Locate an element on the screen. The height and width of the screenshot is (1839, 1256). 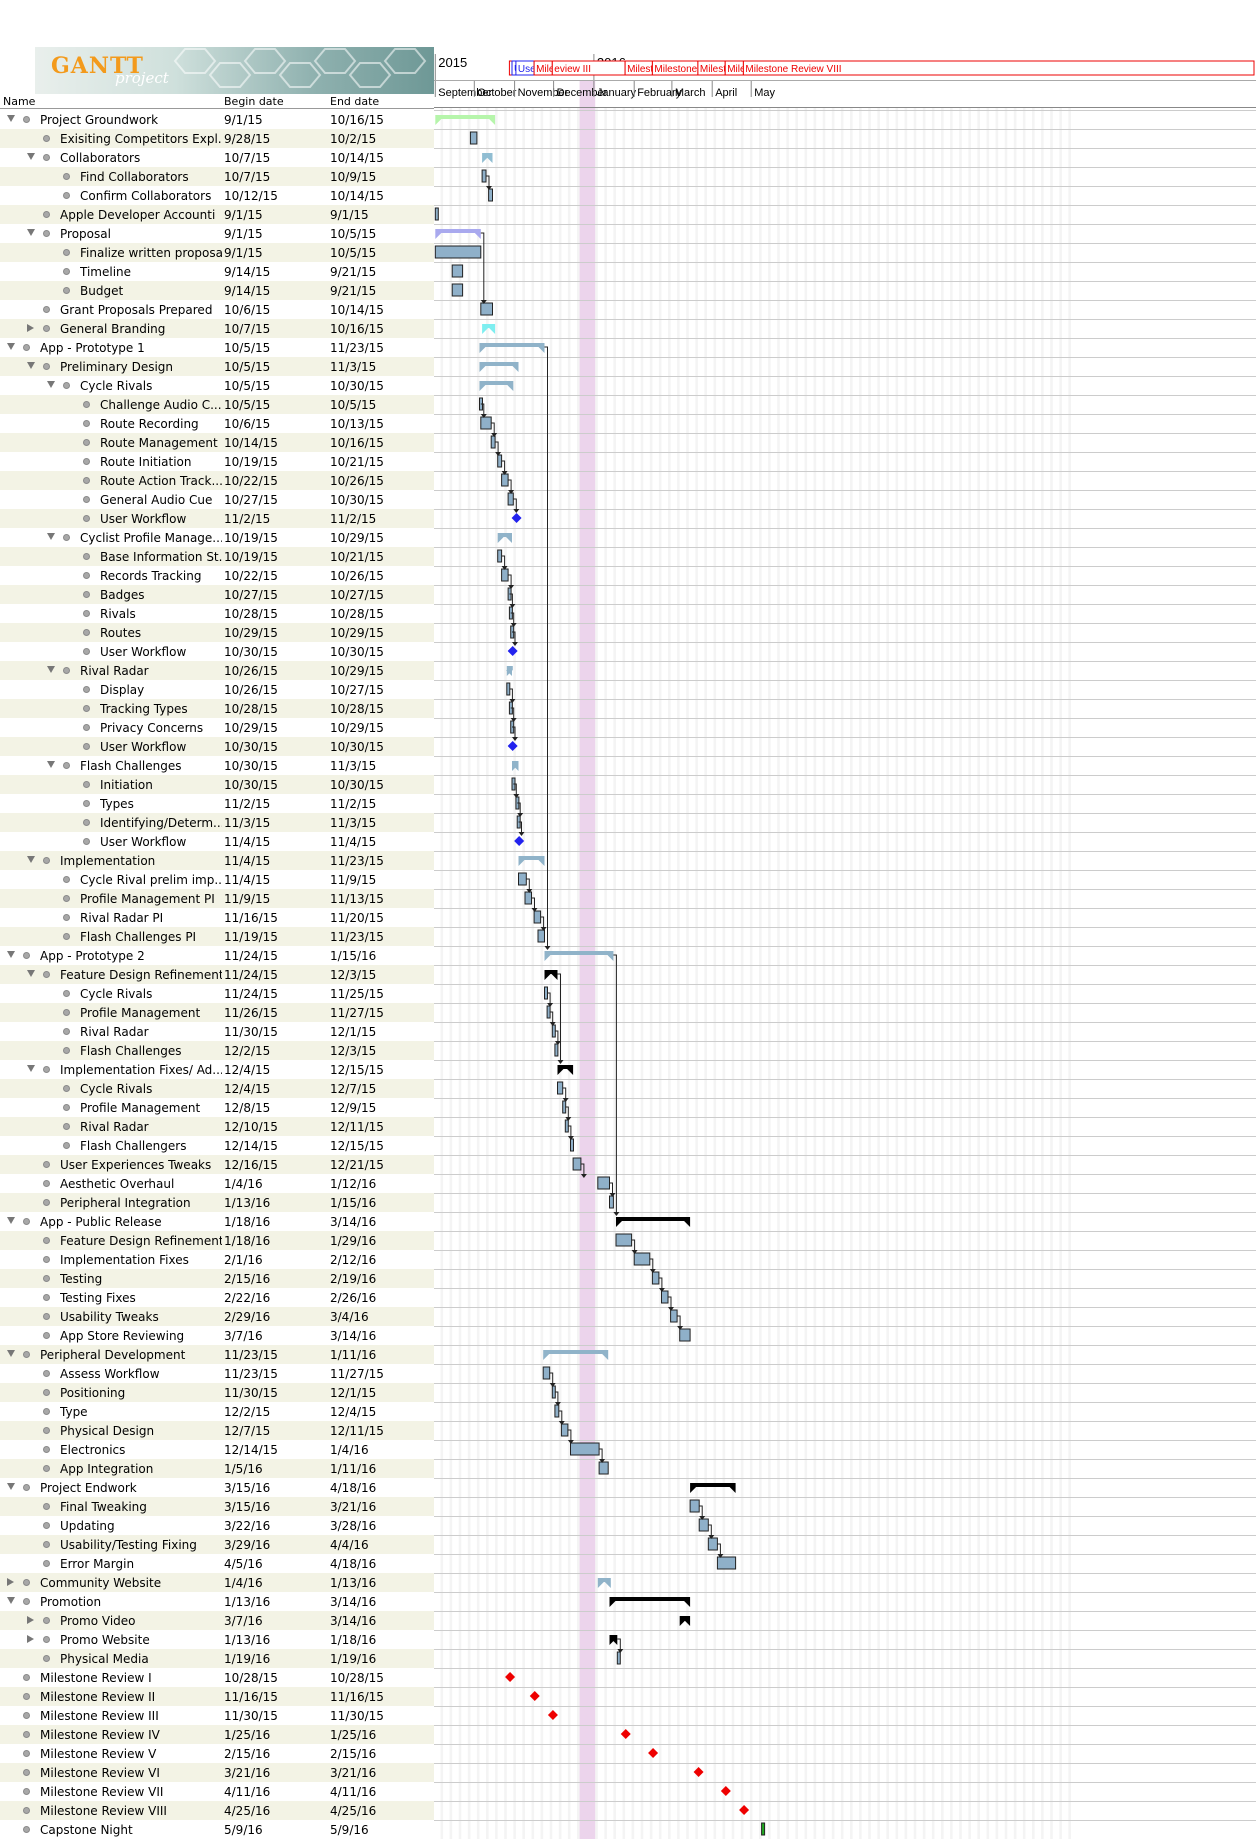
task-row: App - Public Release 1/18/16 3/14/16 is located at coordinates (217, 1221).